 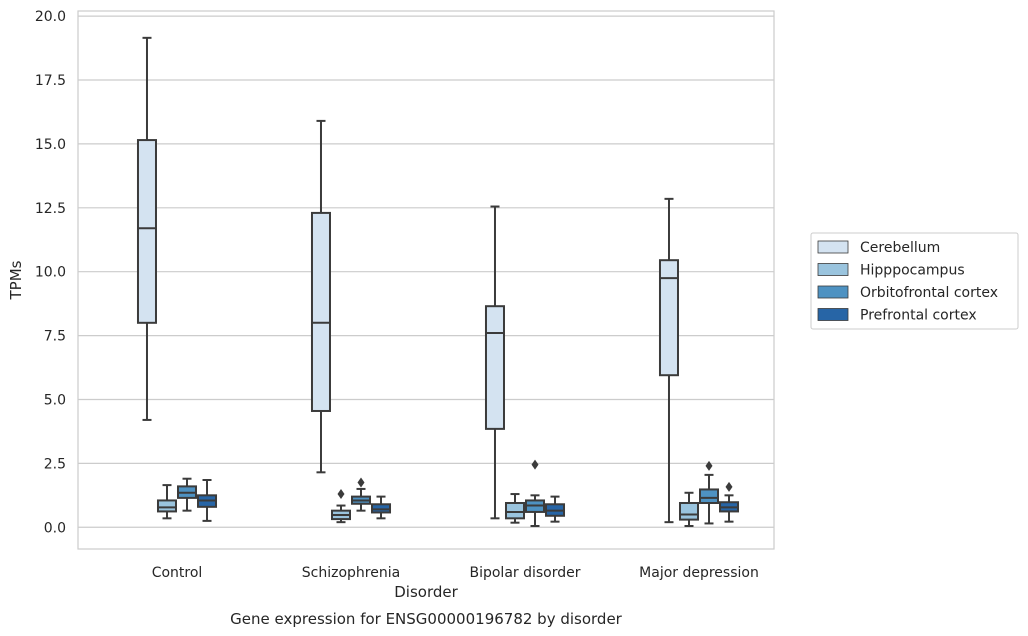 What do you see at coordinates (900, 248) in the screenshot?
I see `legend-label: Cerebellum` at bounding box center [900, 248].